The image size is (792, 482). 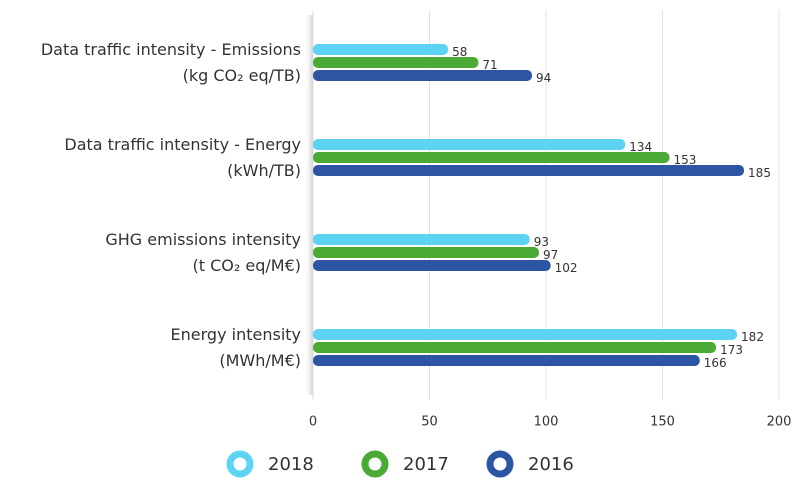 What do you see at coordinates (779, 422) in the screenshot?
I see `x-tick-label: 200` at bounding box center [779, 422].